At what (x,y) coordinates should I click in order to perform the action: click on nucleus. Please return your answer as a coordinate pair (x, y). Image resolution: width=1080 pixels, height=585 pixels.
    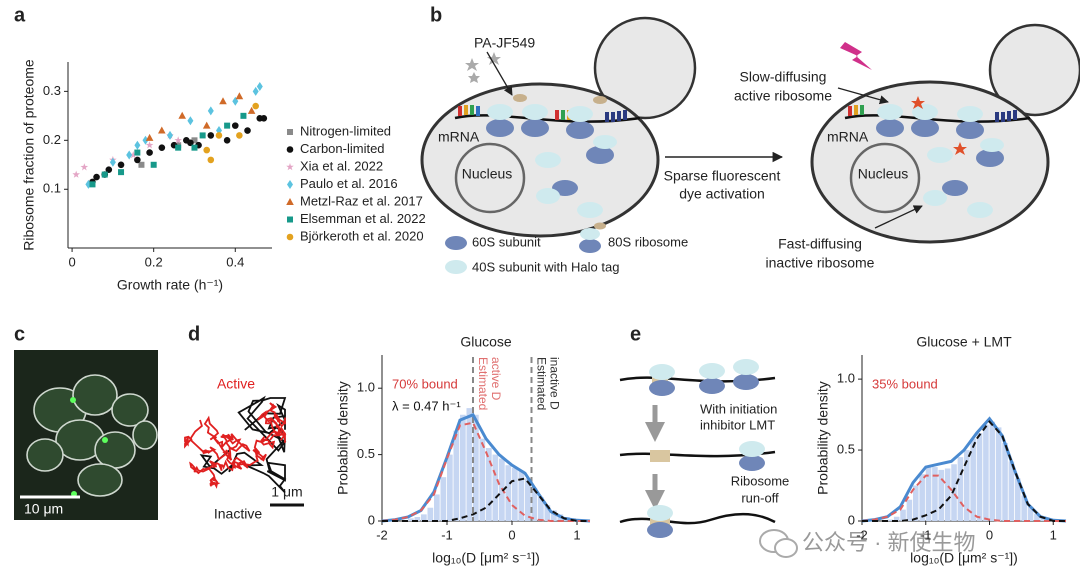
    Looking at the image, I should click on (490, 178).